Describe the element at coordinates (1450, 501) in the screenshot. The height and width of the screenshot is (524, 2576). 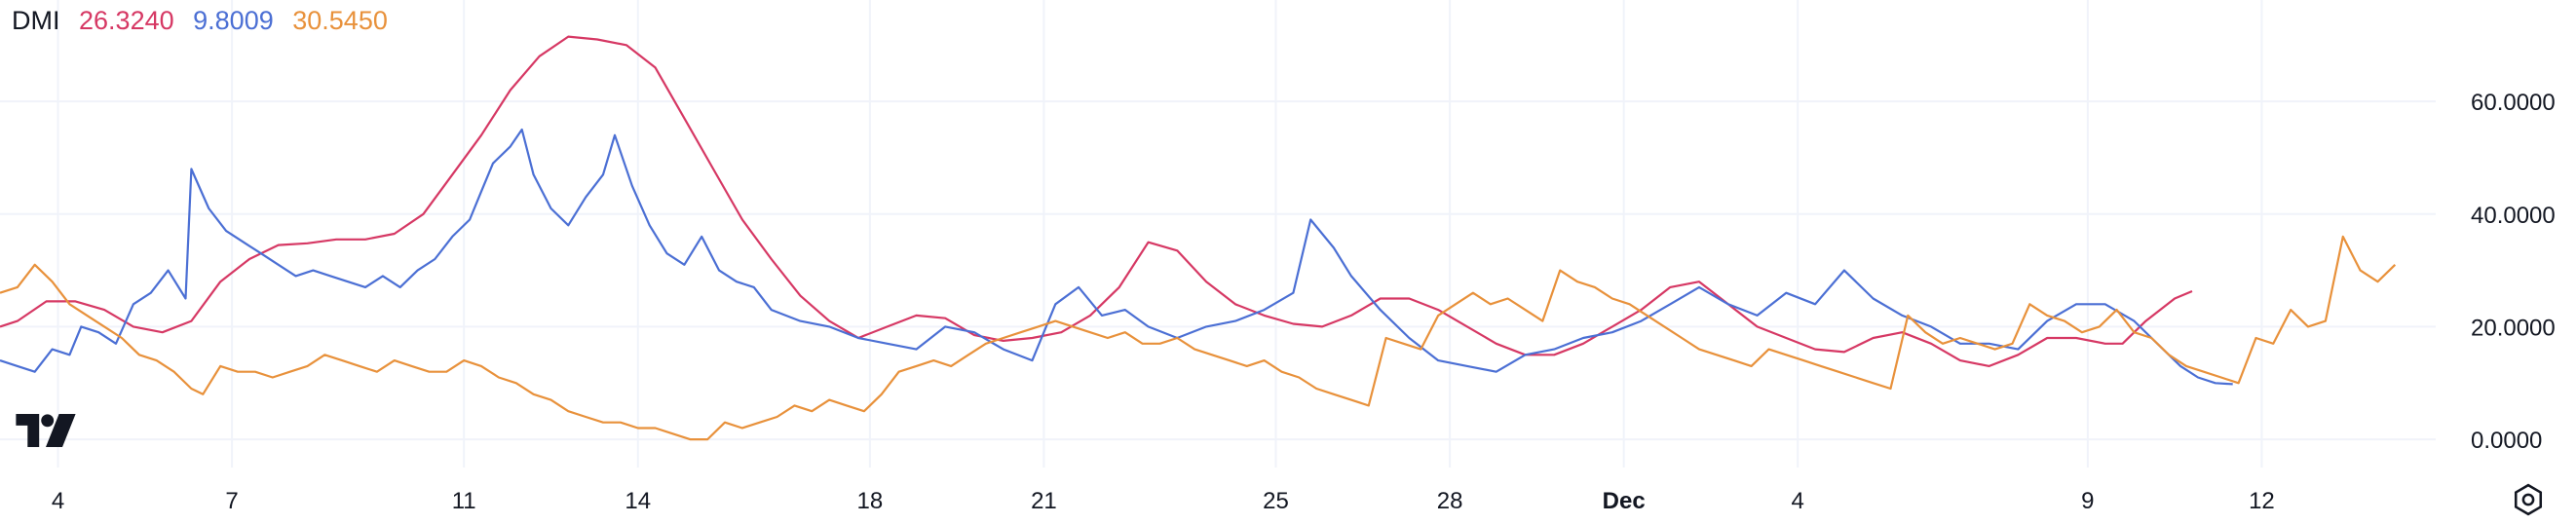
I see `x-tick-label: 28` at that location.